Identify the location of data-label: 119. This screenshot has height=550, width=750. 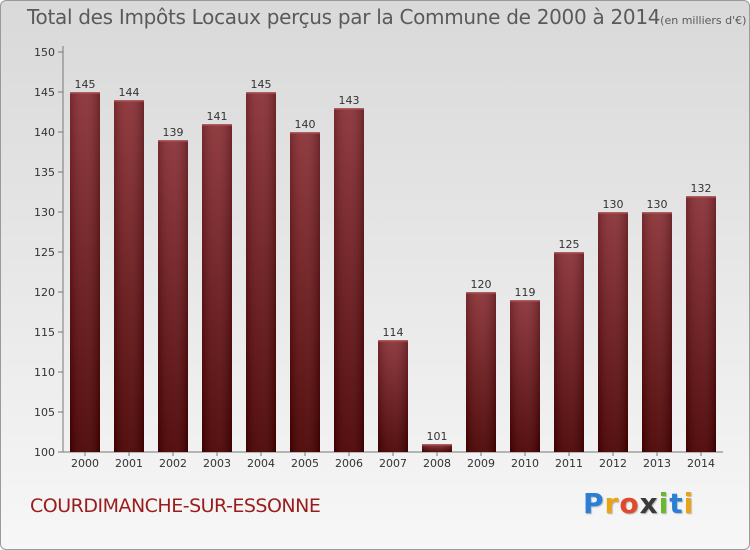
(525, 292).